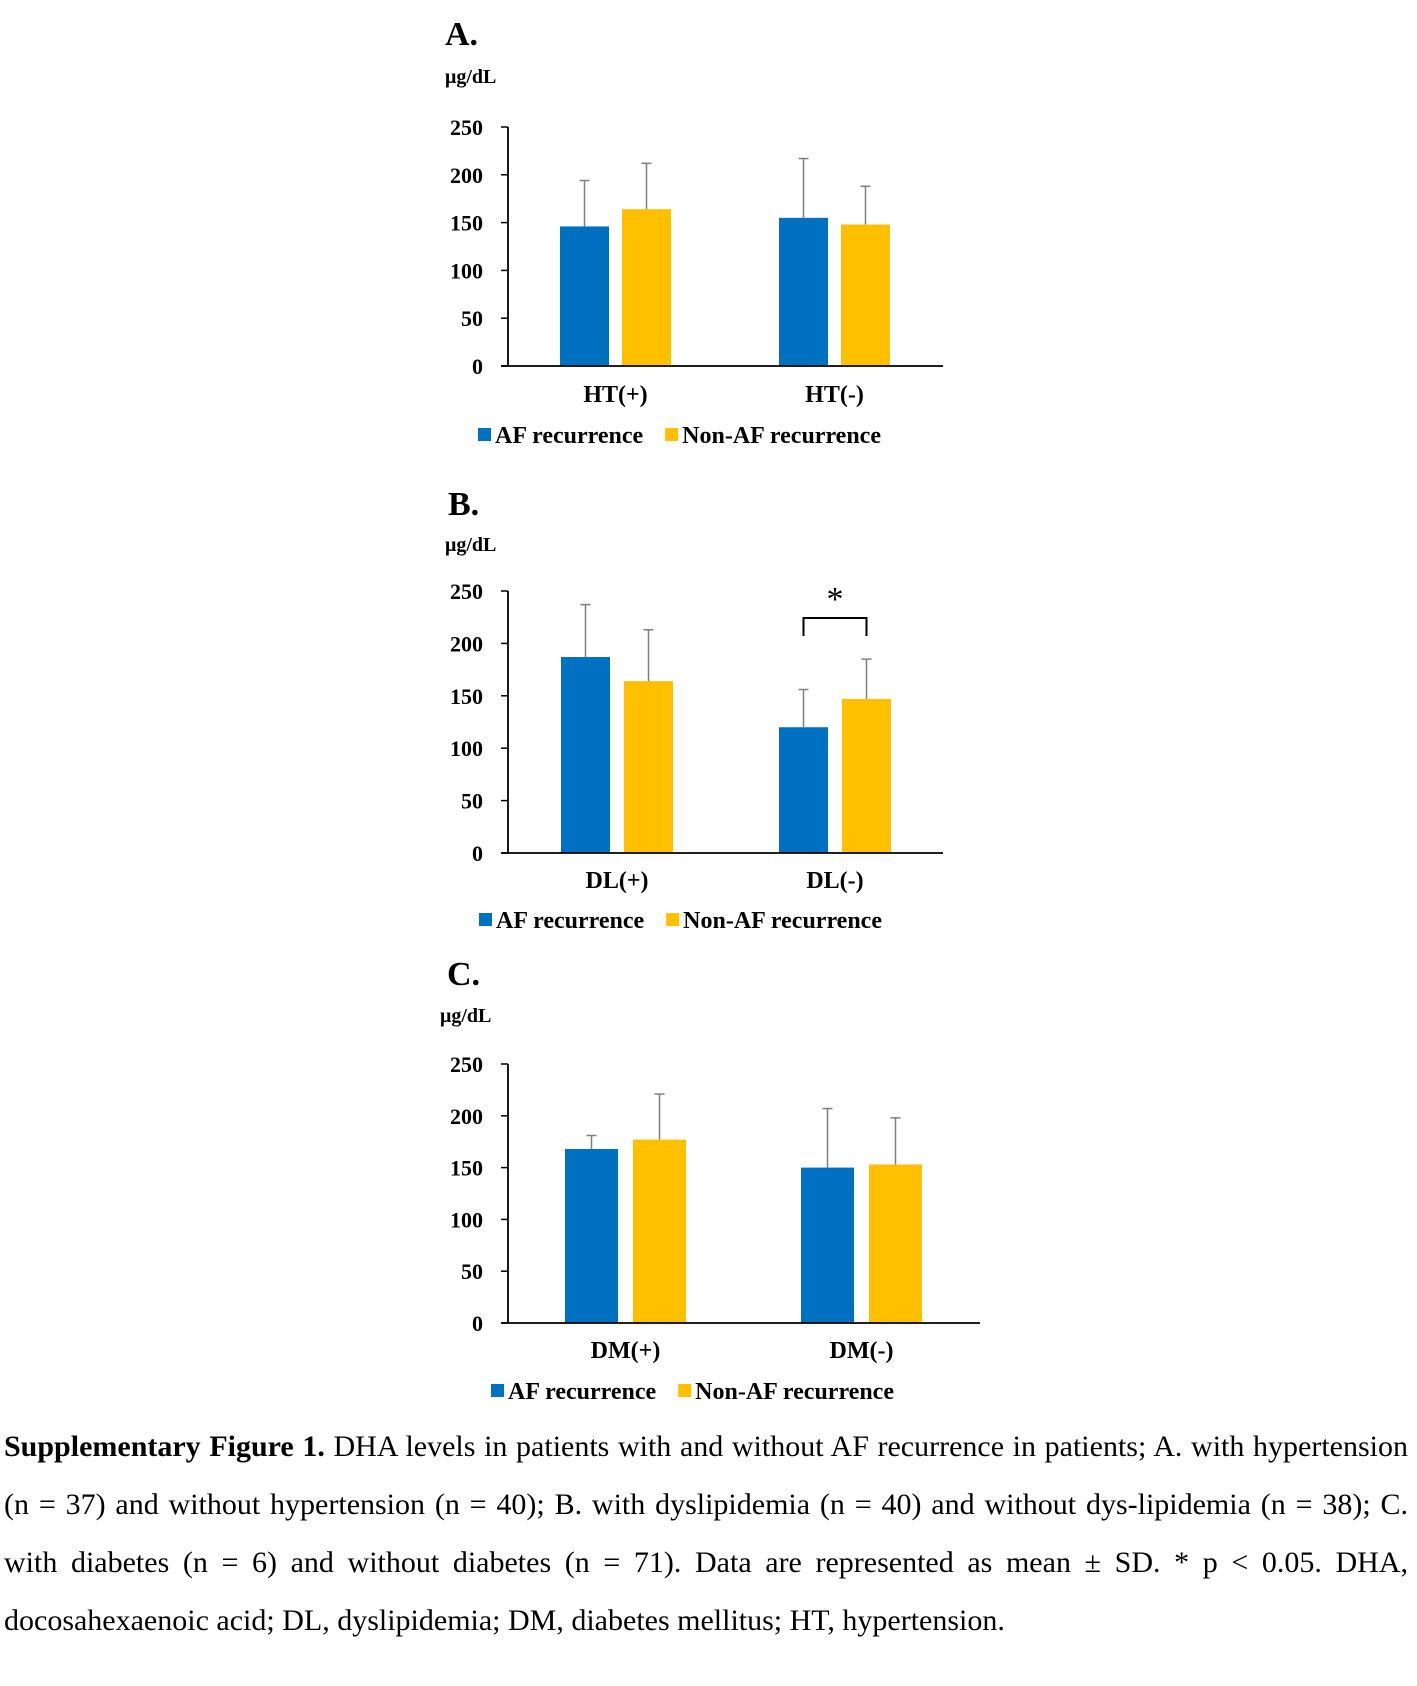 The image size is (1417, 1686). What do you see at coordinates (470, 77) in the screenshot?
I see `panel-0-y-unit-label: μg/dL` at bounding box center [470, 77].